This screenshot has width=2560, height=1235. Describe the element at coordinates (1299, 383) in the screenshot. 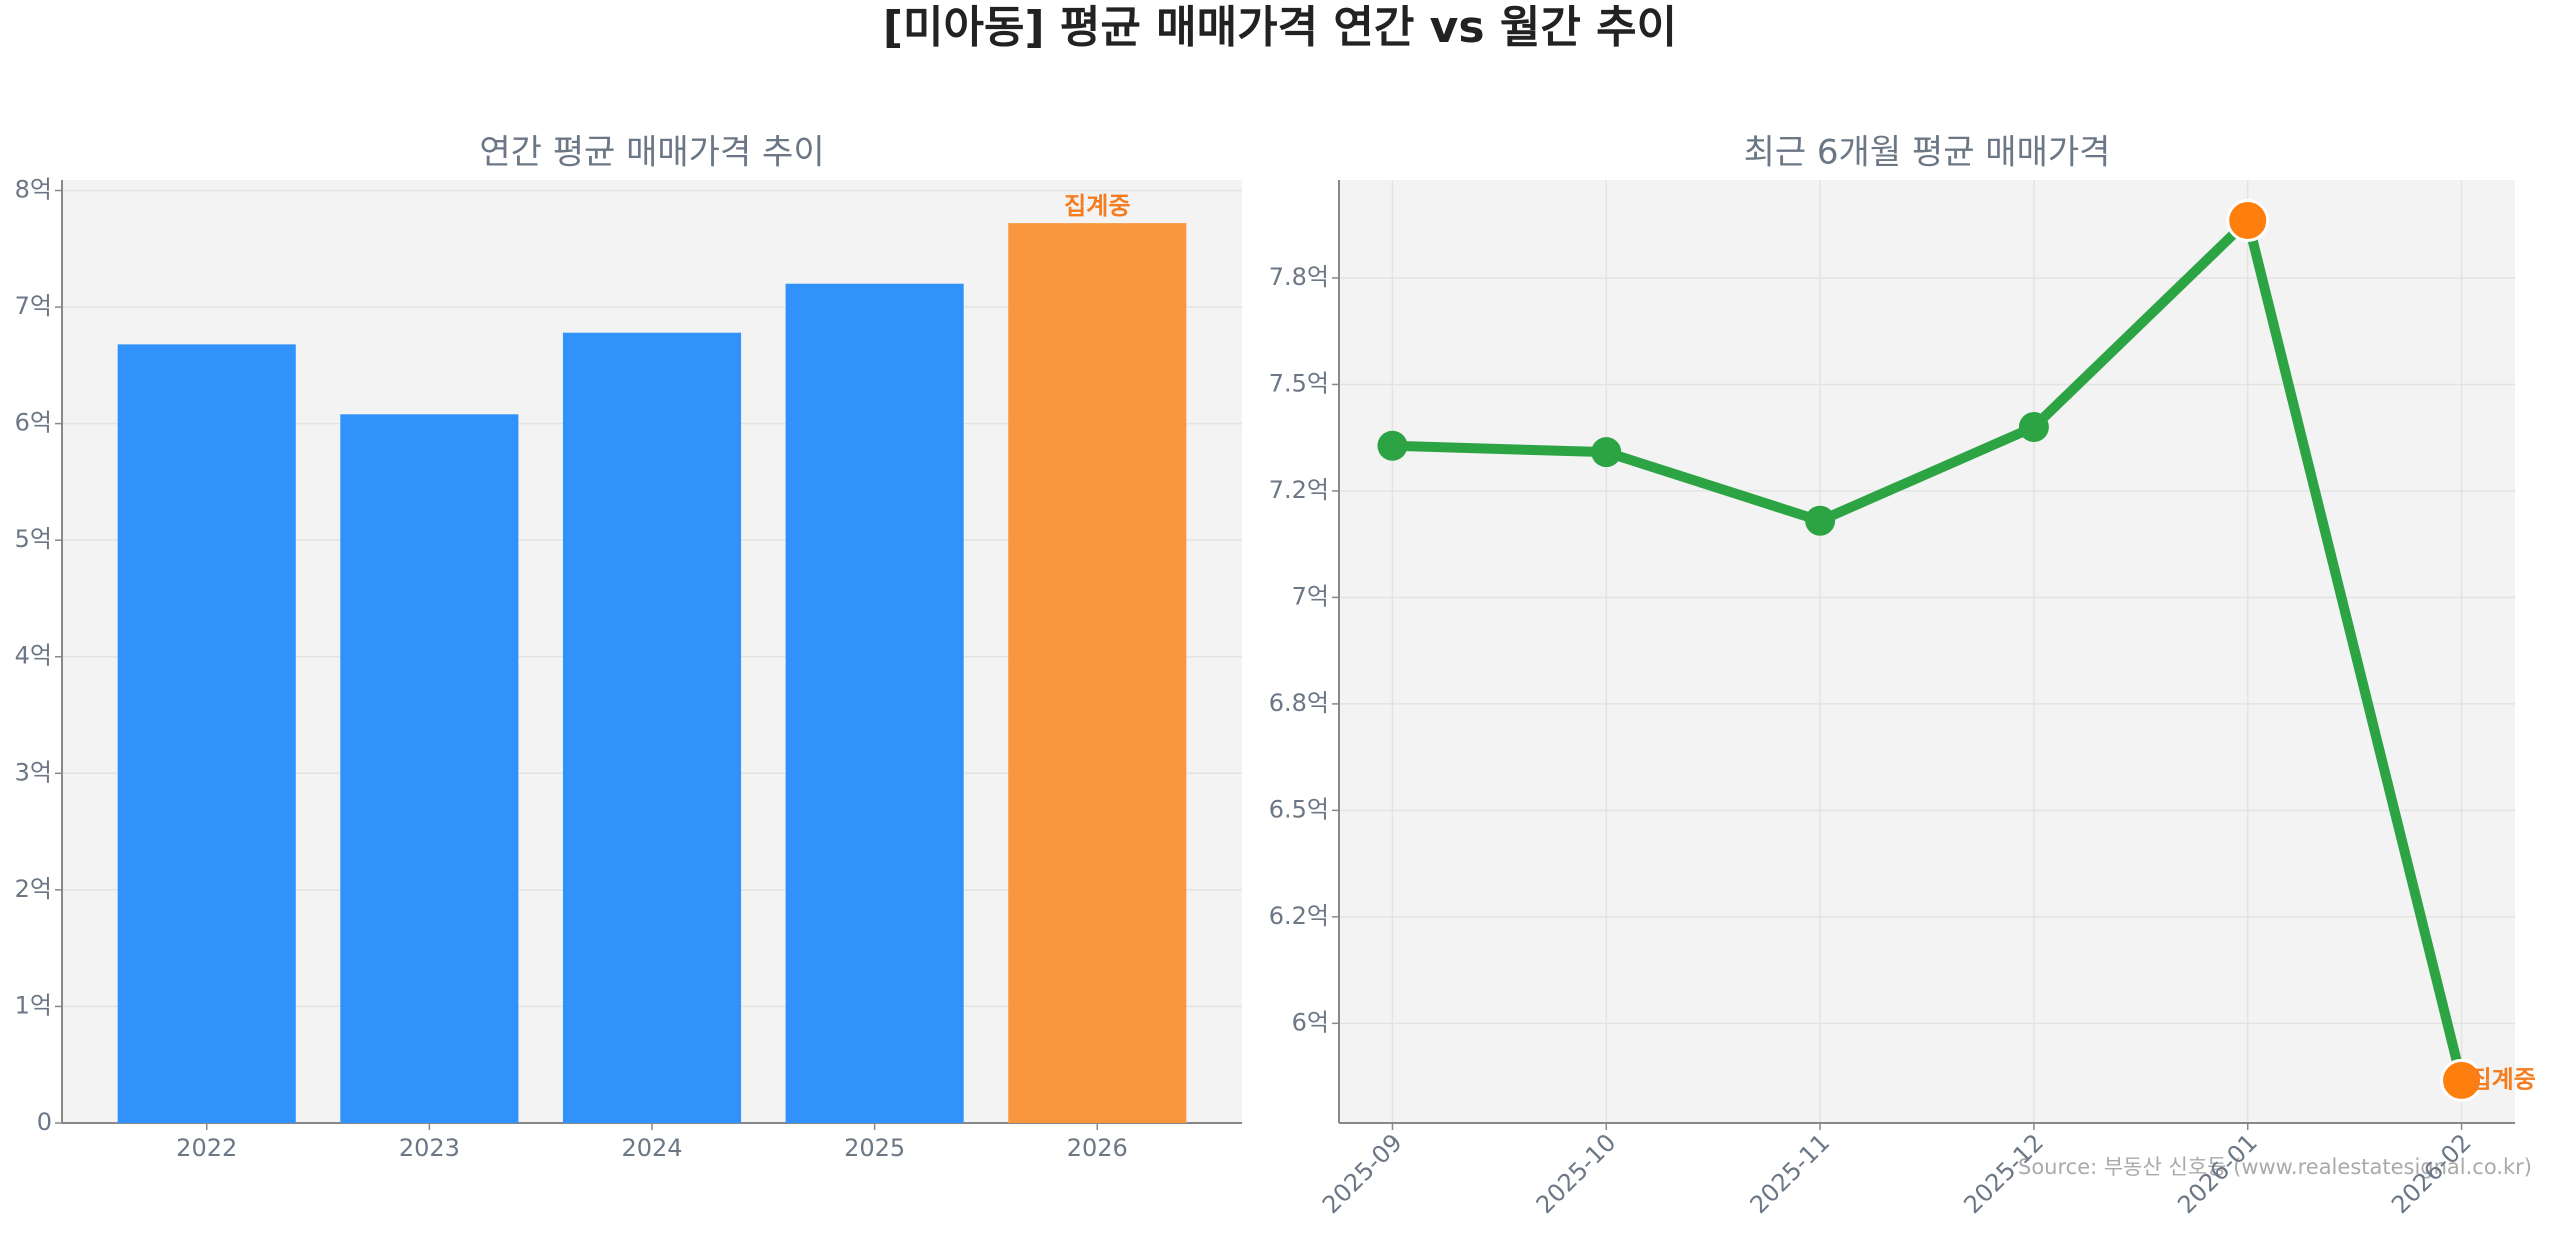

I see `y-tick-label: 7.5억` at that location.